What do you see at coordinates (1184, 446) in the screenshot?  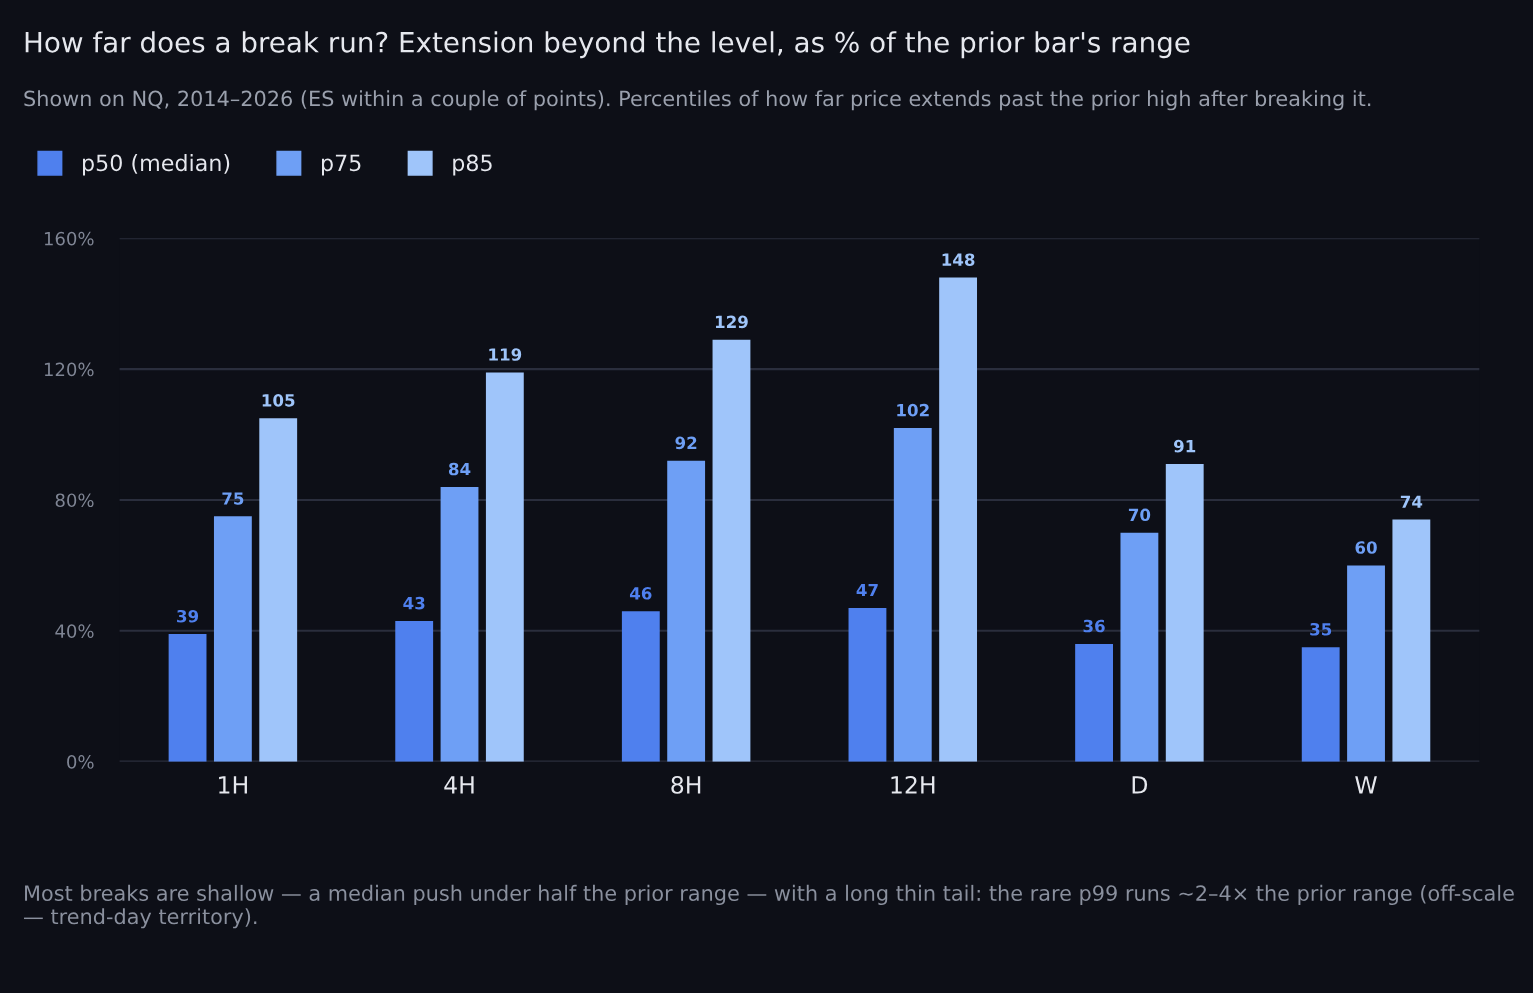 I see `data-label: 91` at bounding box center [1184, 446].